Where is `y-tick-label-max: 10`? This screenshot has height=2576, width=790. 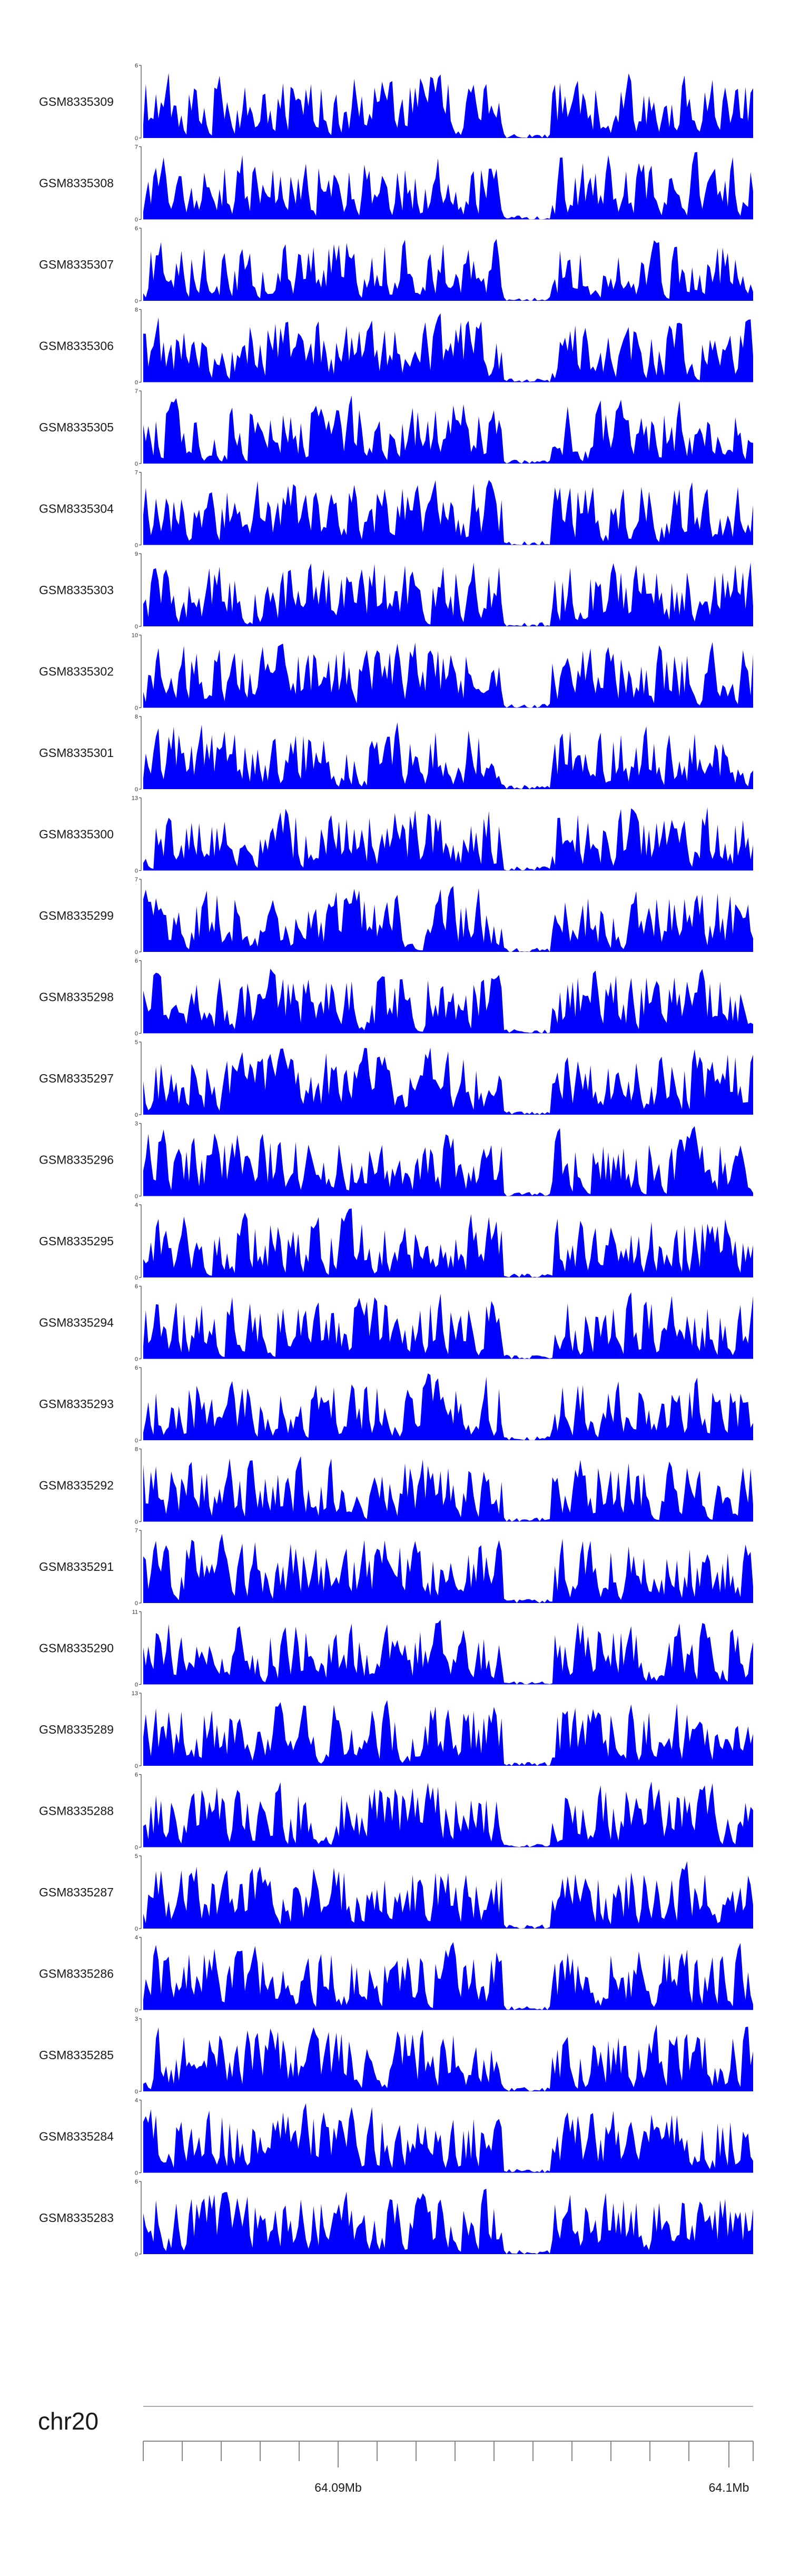
y-tick-label-max: 10 is located at coordinates (135, 636).